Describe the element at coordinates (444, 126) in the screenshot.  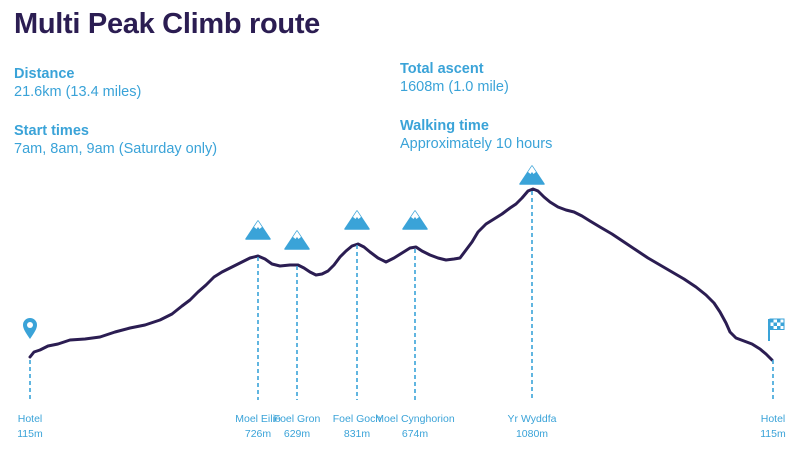
I see `walking-time-label: Walking time` at that location.